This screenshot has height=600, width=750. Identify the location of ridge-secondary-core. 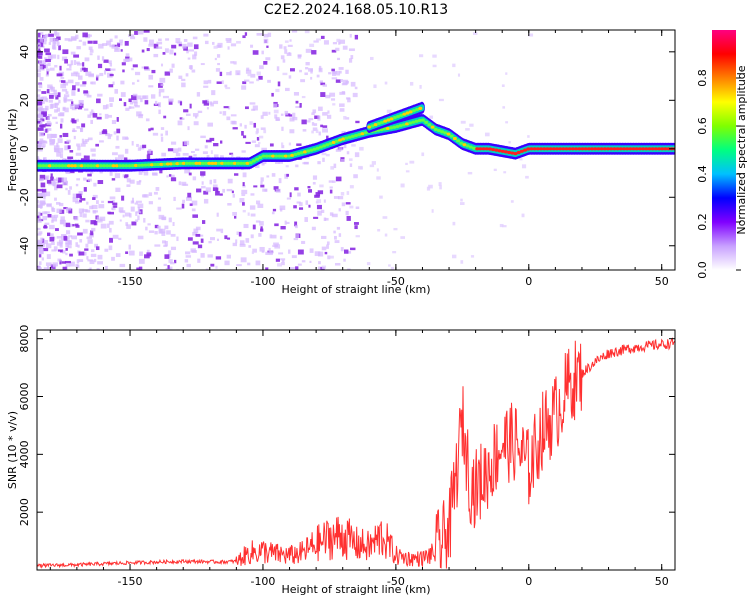
(391, 119).